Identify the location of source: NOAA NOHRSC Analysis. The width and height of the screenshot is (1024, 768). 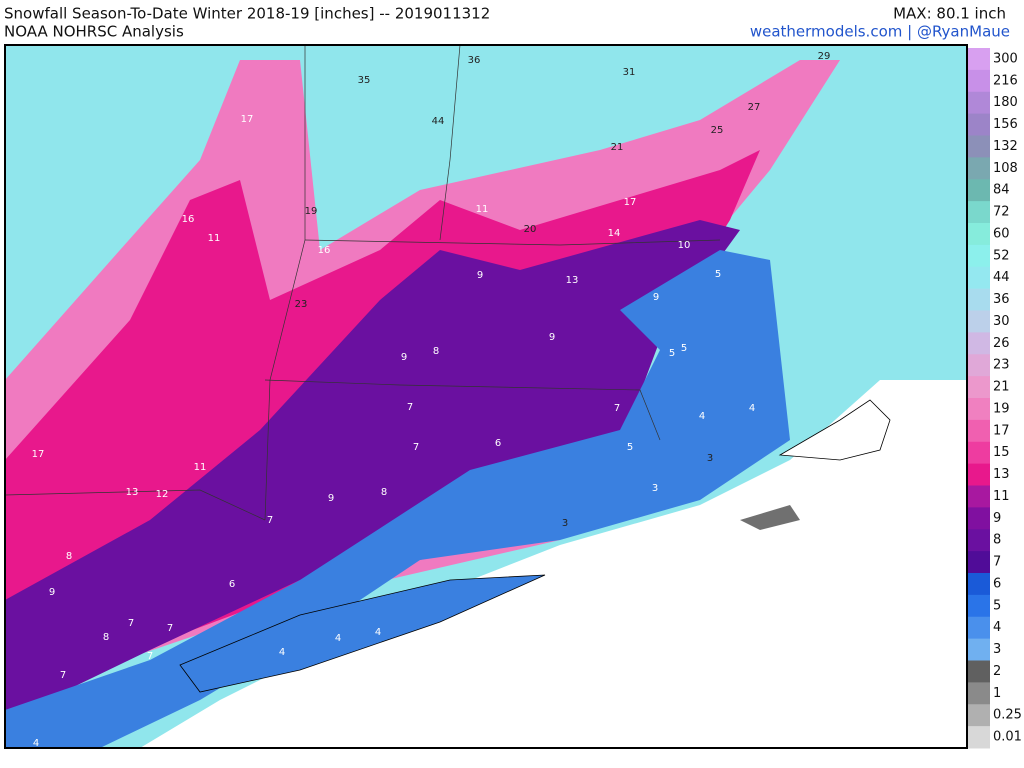
(94, 32).